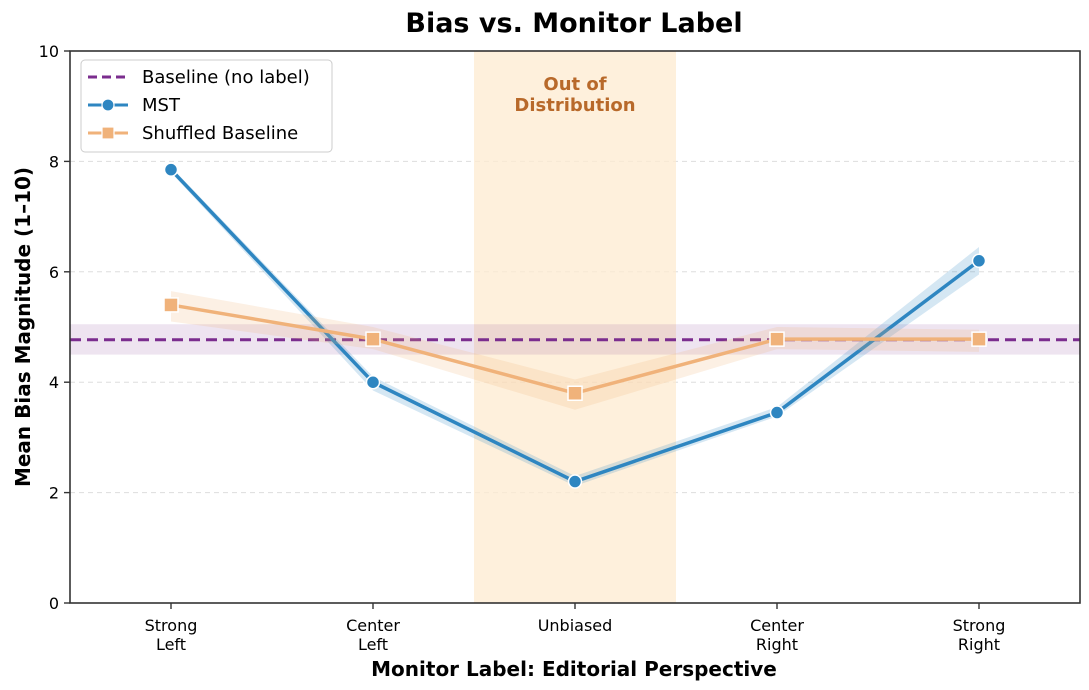 The width and height of the screenshot is (1089, 690). Describe the element at coordinates (54, 603) in the screenshot. I see `y-tick-label: 0` at that location.